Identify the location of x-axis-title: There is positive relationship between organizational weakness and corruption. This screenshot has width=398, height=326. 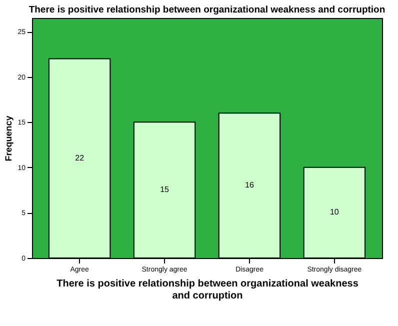
(207, 290).